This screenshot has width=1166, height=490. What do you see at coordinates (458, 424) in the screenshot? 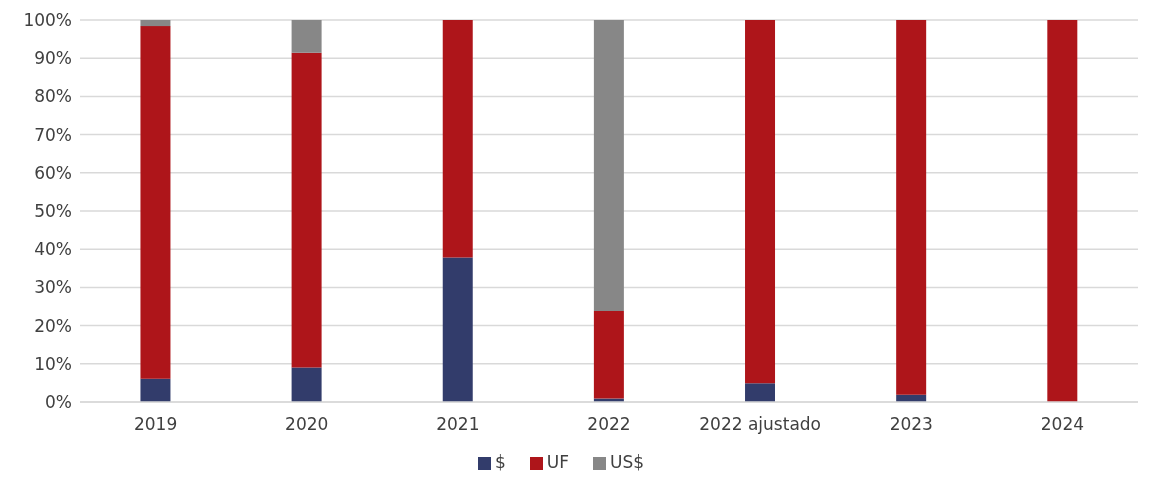
I see `x-tick-label: 2021` at bounding box center [458, 424].